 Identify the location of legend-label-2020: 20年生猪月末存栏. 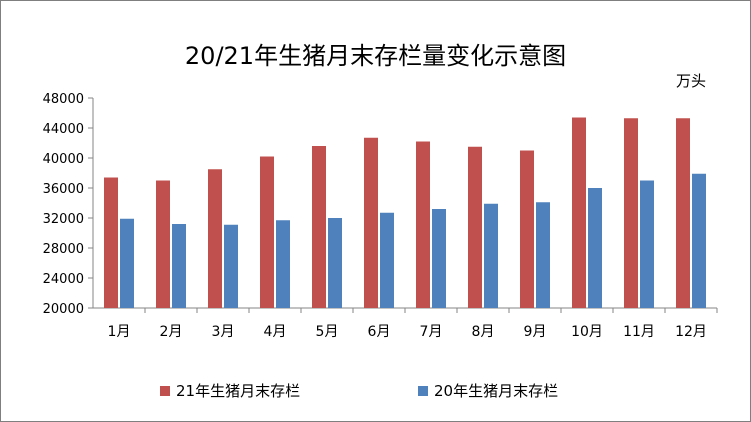
(496, 391).